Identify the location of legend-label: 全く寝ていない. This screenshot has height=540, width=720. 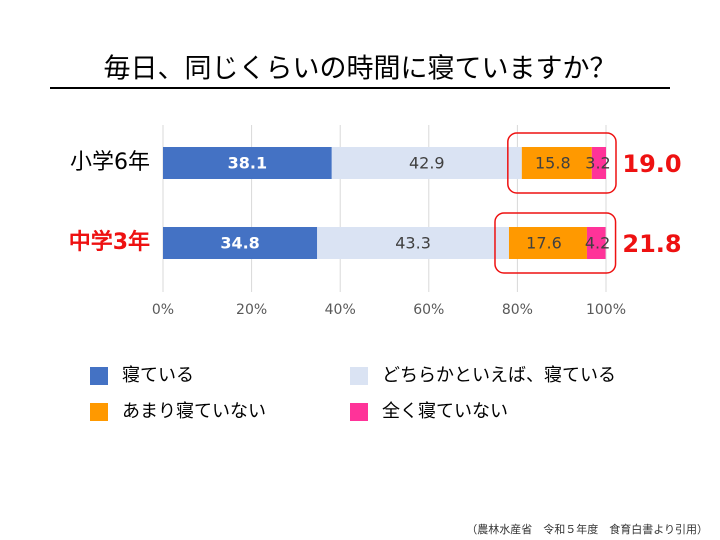
(445, 411).